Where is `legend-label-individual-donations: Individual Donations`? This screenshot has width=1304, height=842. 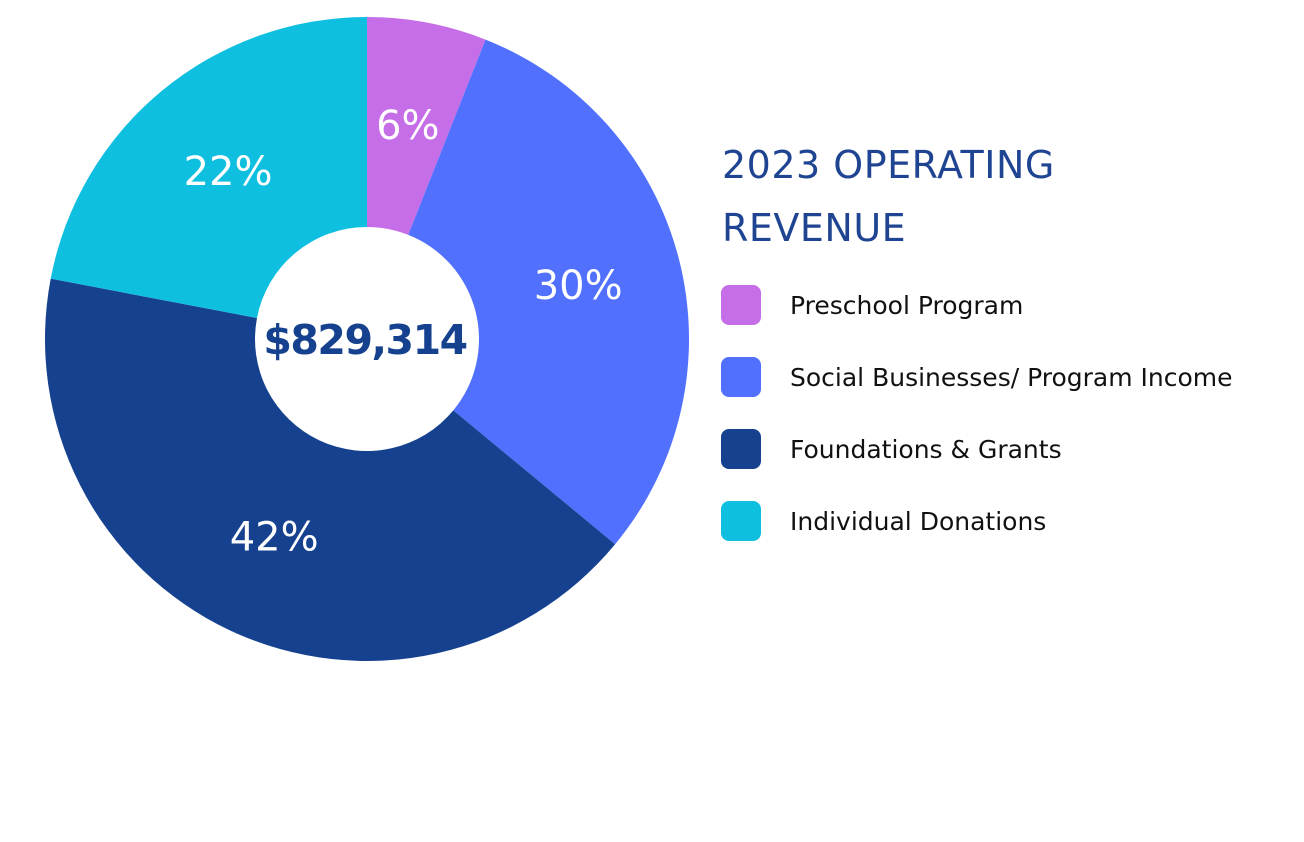 legend-label-individual-donations: Individual Donations is located at coordinates (918, 521).